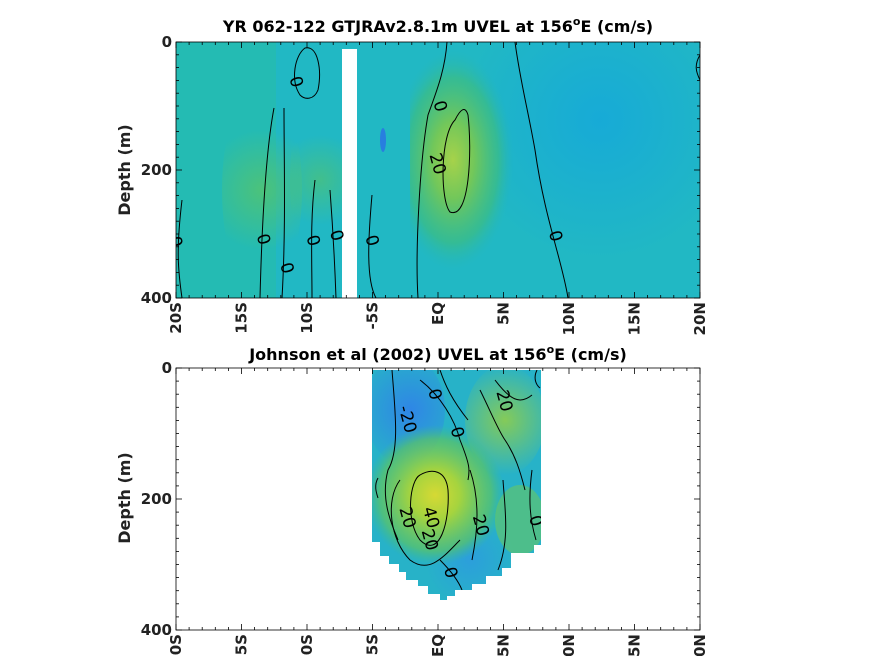 This screenshot has width=875, height=656. What do you see at coordinates (124, 498) in the screenshot?
I see `bottom-y-axis-label: Depth (m)` at bounding box center [124, 498].